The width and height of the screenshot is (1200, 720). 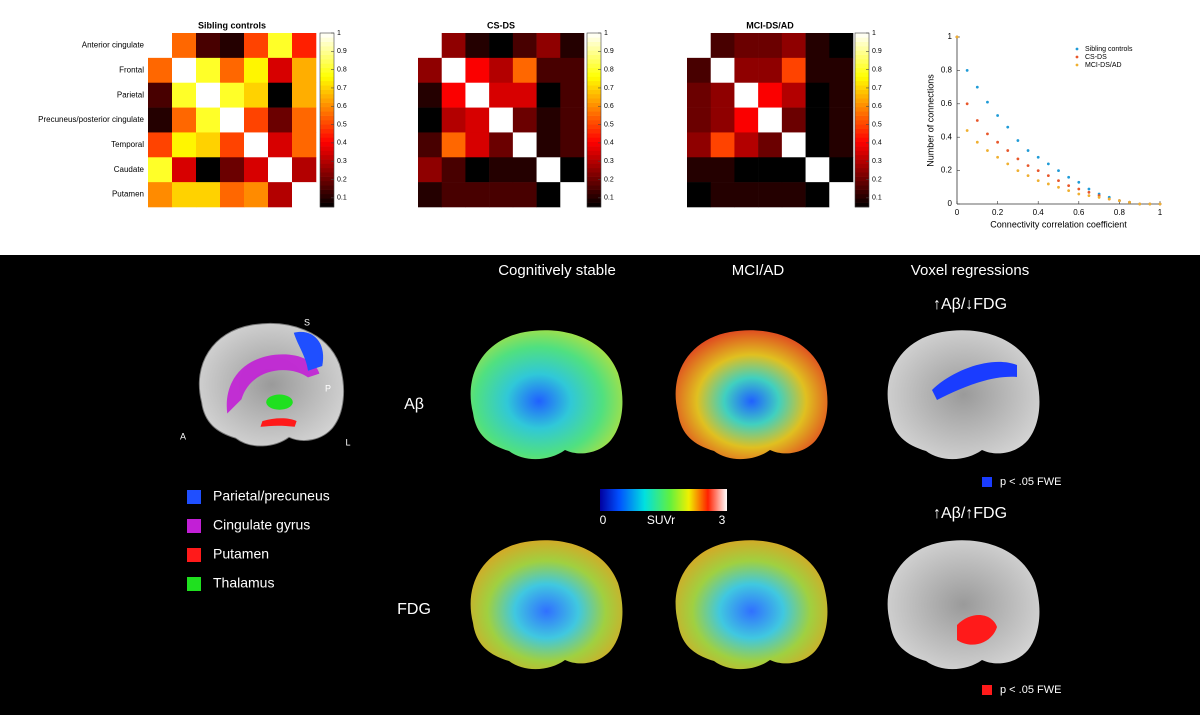 What do you see at coordinates (91, 119) in the screenshot?
I see `row-label: Precuneus/posterior cingulate` at bounding box center [91, 119].